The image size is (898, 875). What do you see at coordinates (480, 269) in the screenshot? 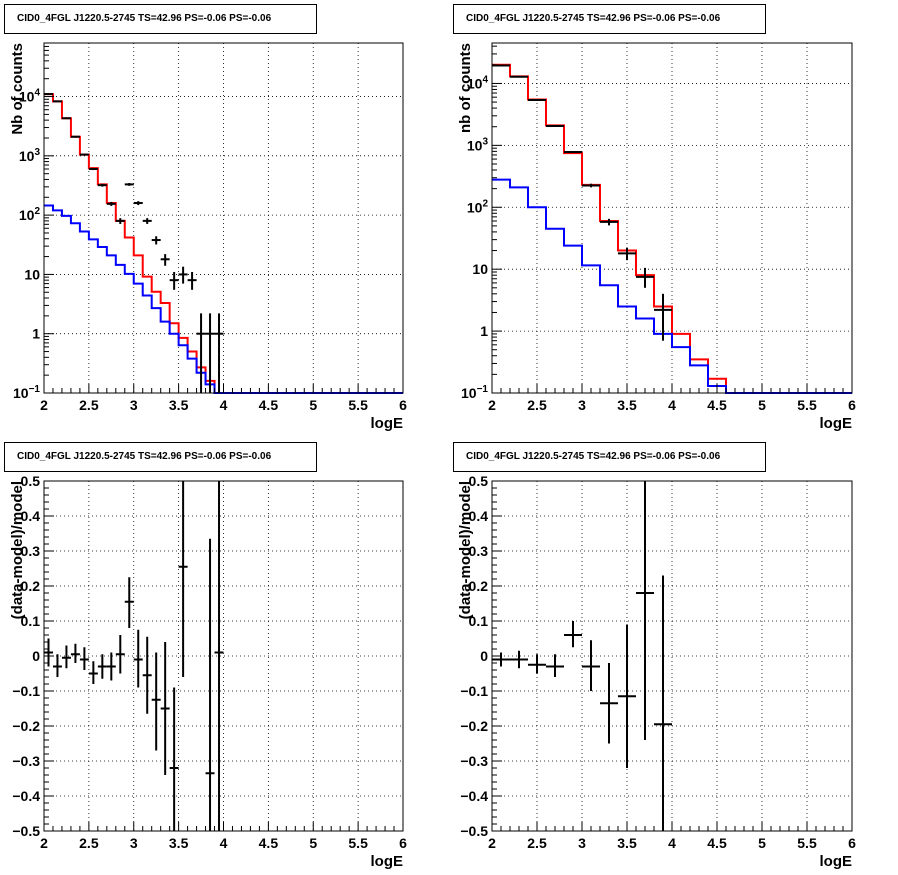
I see `y-tick-label: 10` at bounding box center [480, 269].